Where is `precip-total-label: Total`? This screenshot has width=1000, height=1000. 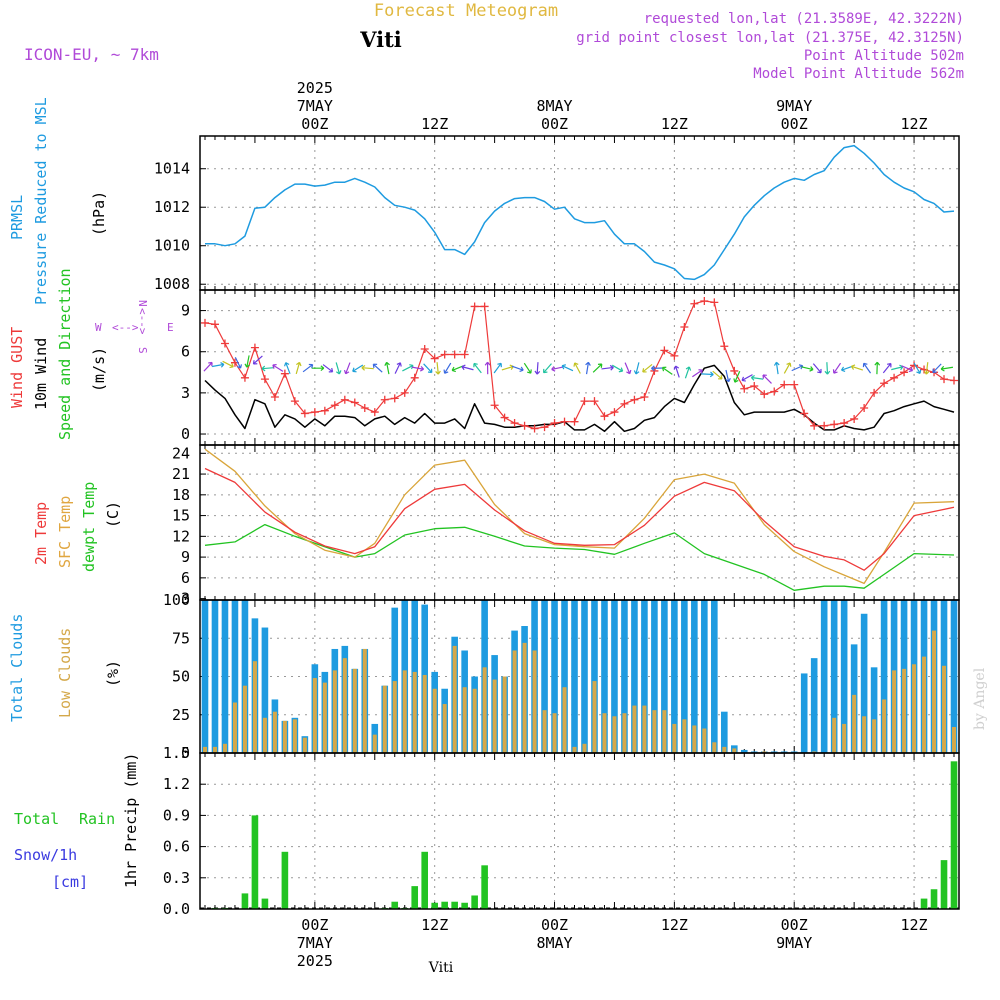 precip-total-label: Total is located at coordinates (36, 819).